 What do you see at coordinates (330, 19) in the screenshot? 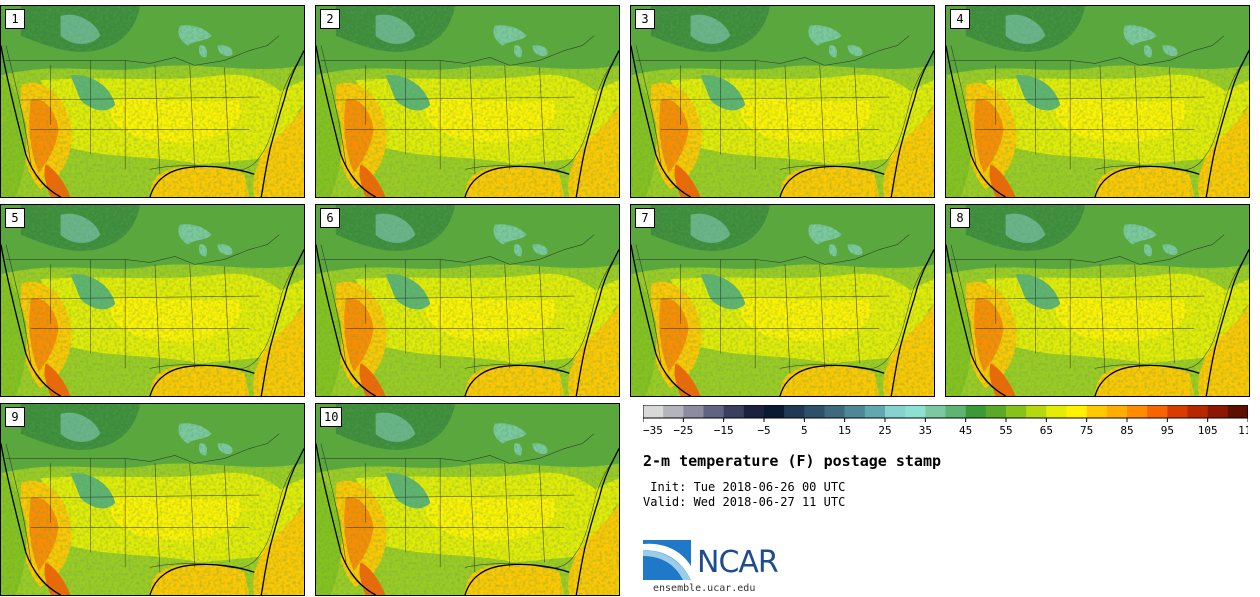
I see `panel-label: 2` at bounding box center [330, 19].